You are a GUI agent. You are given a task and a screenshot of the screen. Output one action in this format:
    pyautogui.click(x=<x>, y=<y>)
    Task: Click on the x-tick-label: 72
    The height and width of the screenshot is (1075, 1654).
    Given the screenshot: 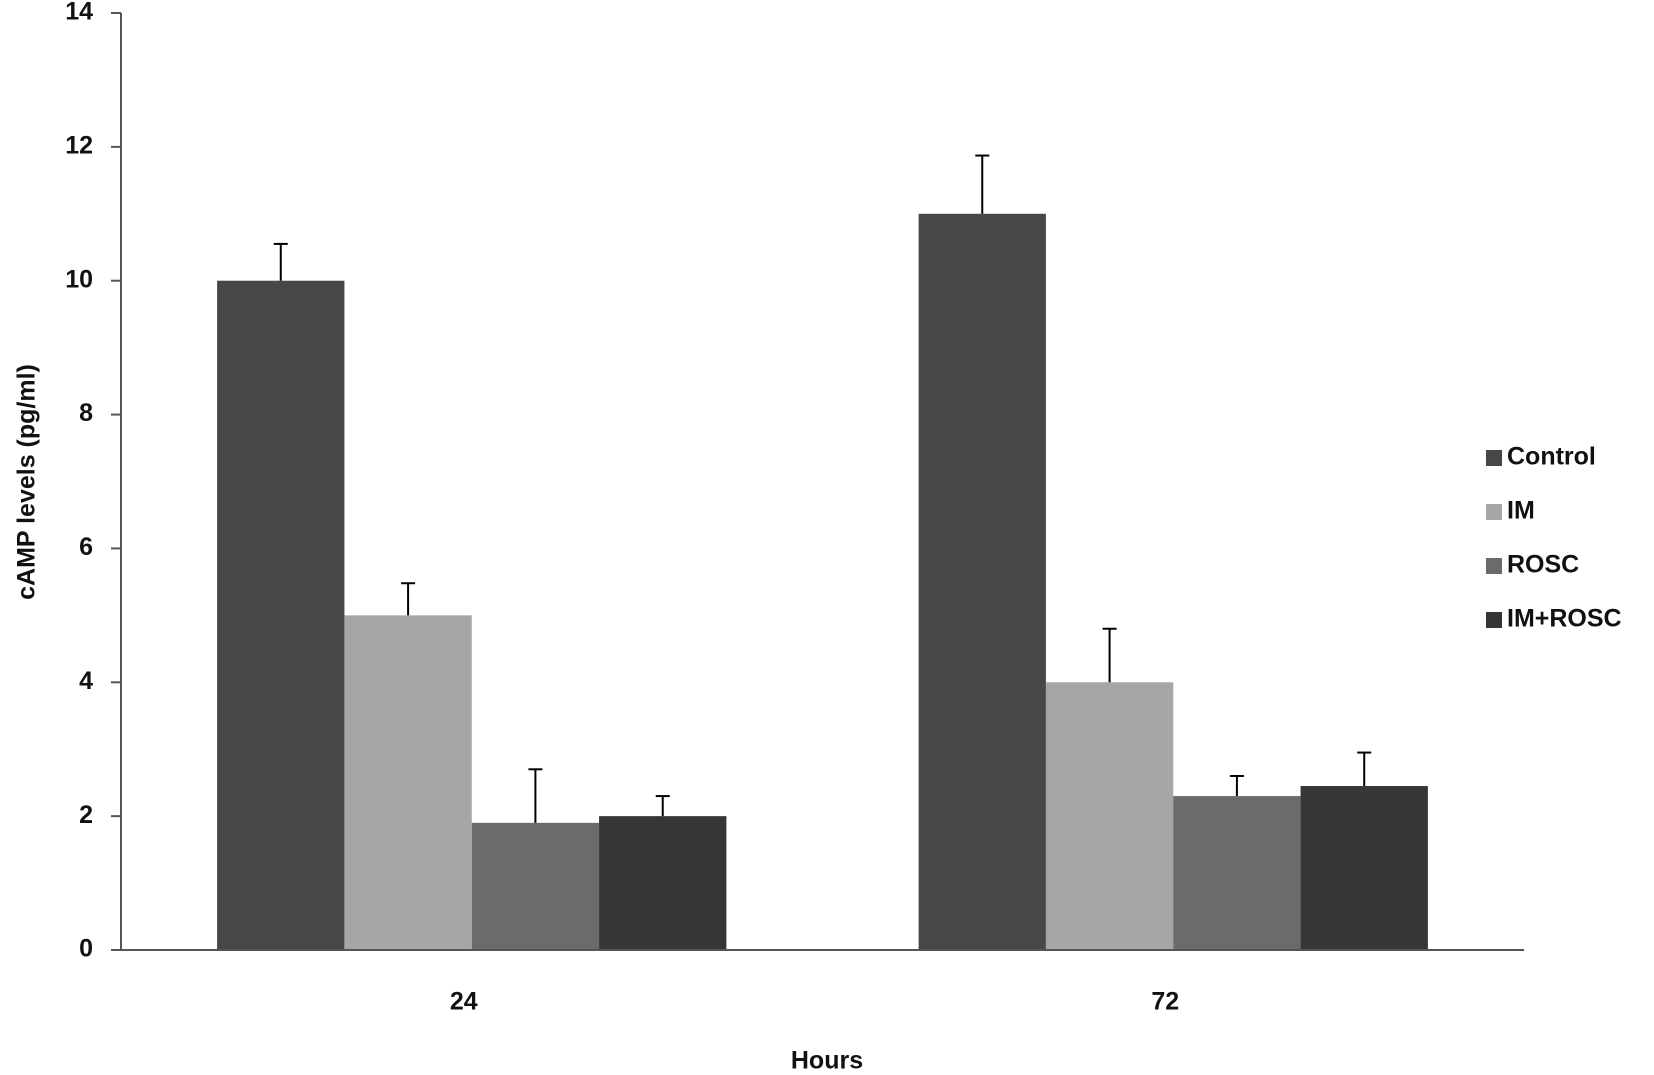 What is the action you would take?
    pyautogui.click(x=1165, y=1002)
    